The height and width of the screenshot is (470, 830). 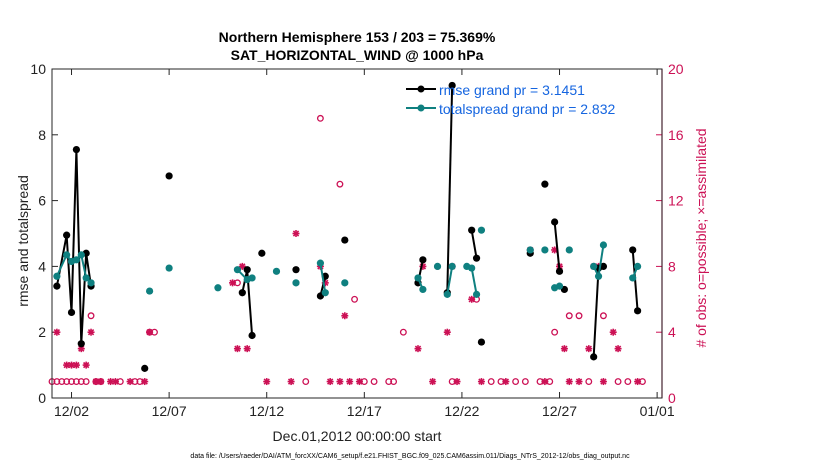 I want to click on y-left-tick-label: 8, so click(x=42, y=135).